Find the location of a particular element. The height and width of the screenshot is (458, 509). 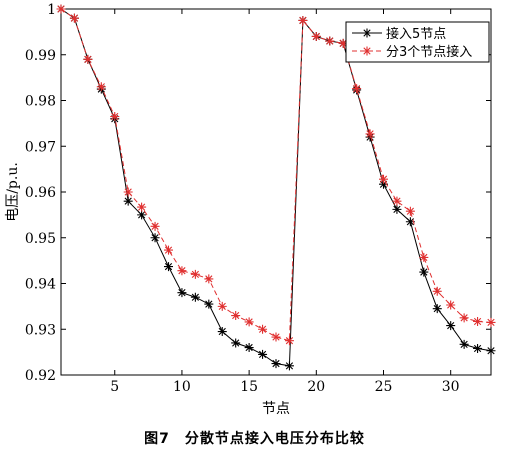

legend-label-1: 接入5节点 is located at coordinates (416, 34).